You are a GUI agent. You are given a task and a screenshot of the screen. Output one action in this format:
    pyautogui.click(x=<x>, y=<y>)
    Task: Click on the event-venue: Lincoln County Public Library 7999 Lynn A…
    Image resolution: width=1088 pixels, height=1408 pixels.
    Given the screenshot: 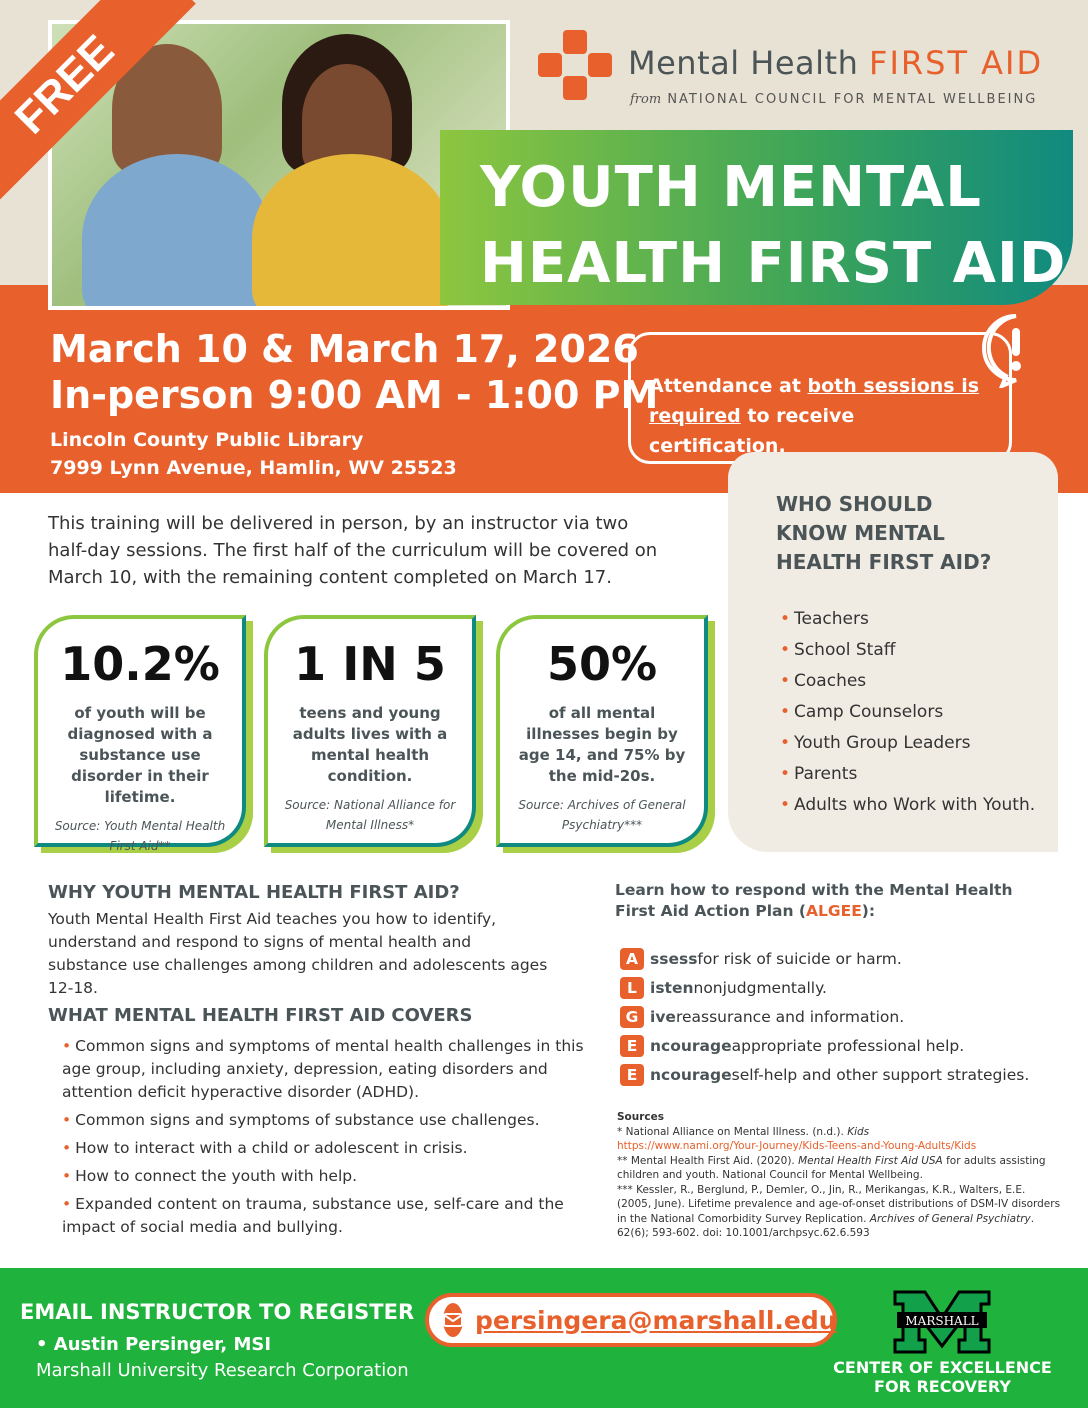 What is the action you would take?
    pyautogui.click(x=253, y=454)
    